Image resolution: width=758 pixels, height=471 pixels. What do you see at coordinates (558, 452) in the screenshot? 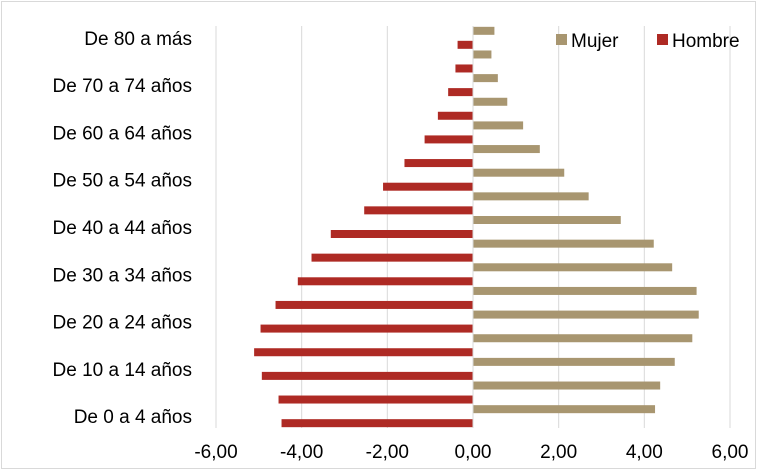
I see `x-tick-label: 2,00` at bounding box center [558, 452].